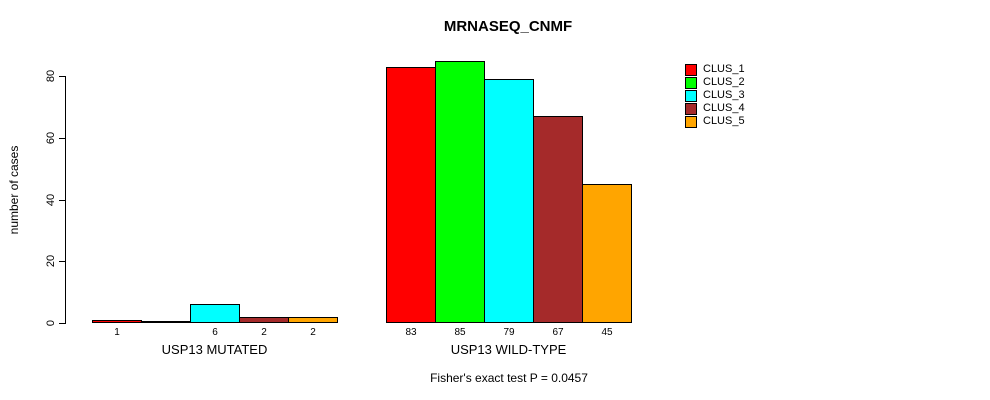 This screenshot has height=400, width=990. What do you see at coordinates (607, 253) in the screenshot?
I see `bar-clus_5-group2` at bounding box center [607, 253].